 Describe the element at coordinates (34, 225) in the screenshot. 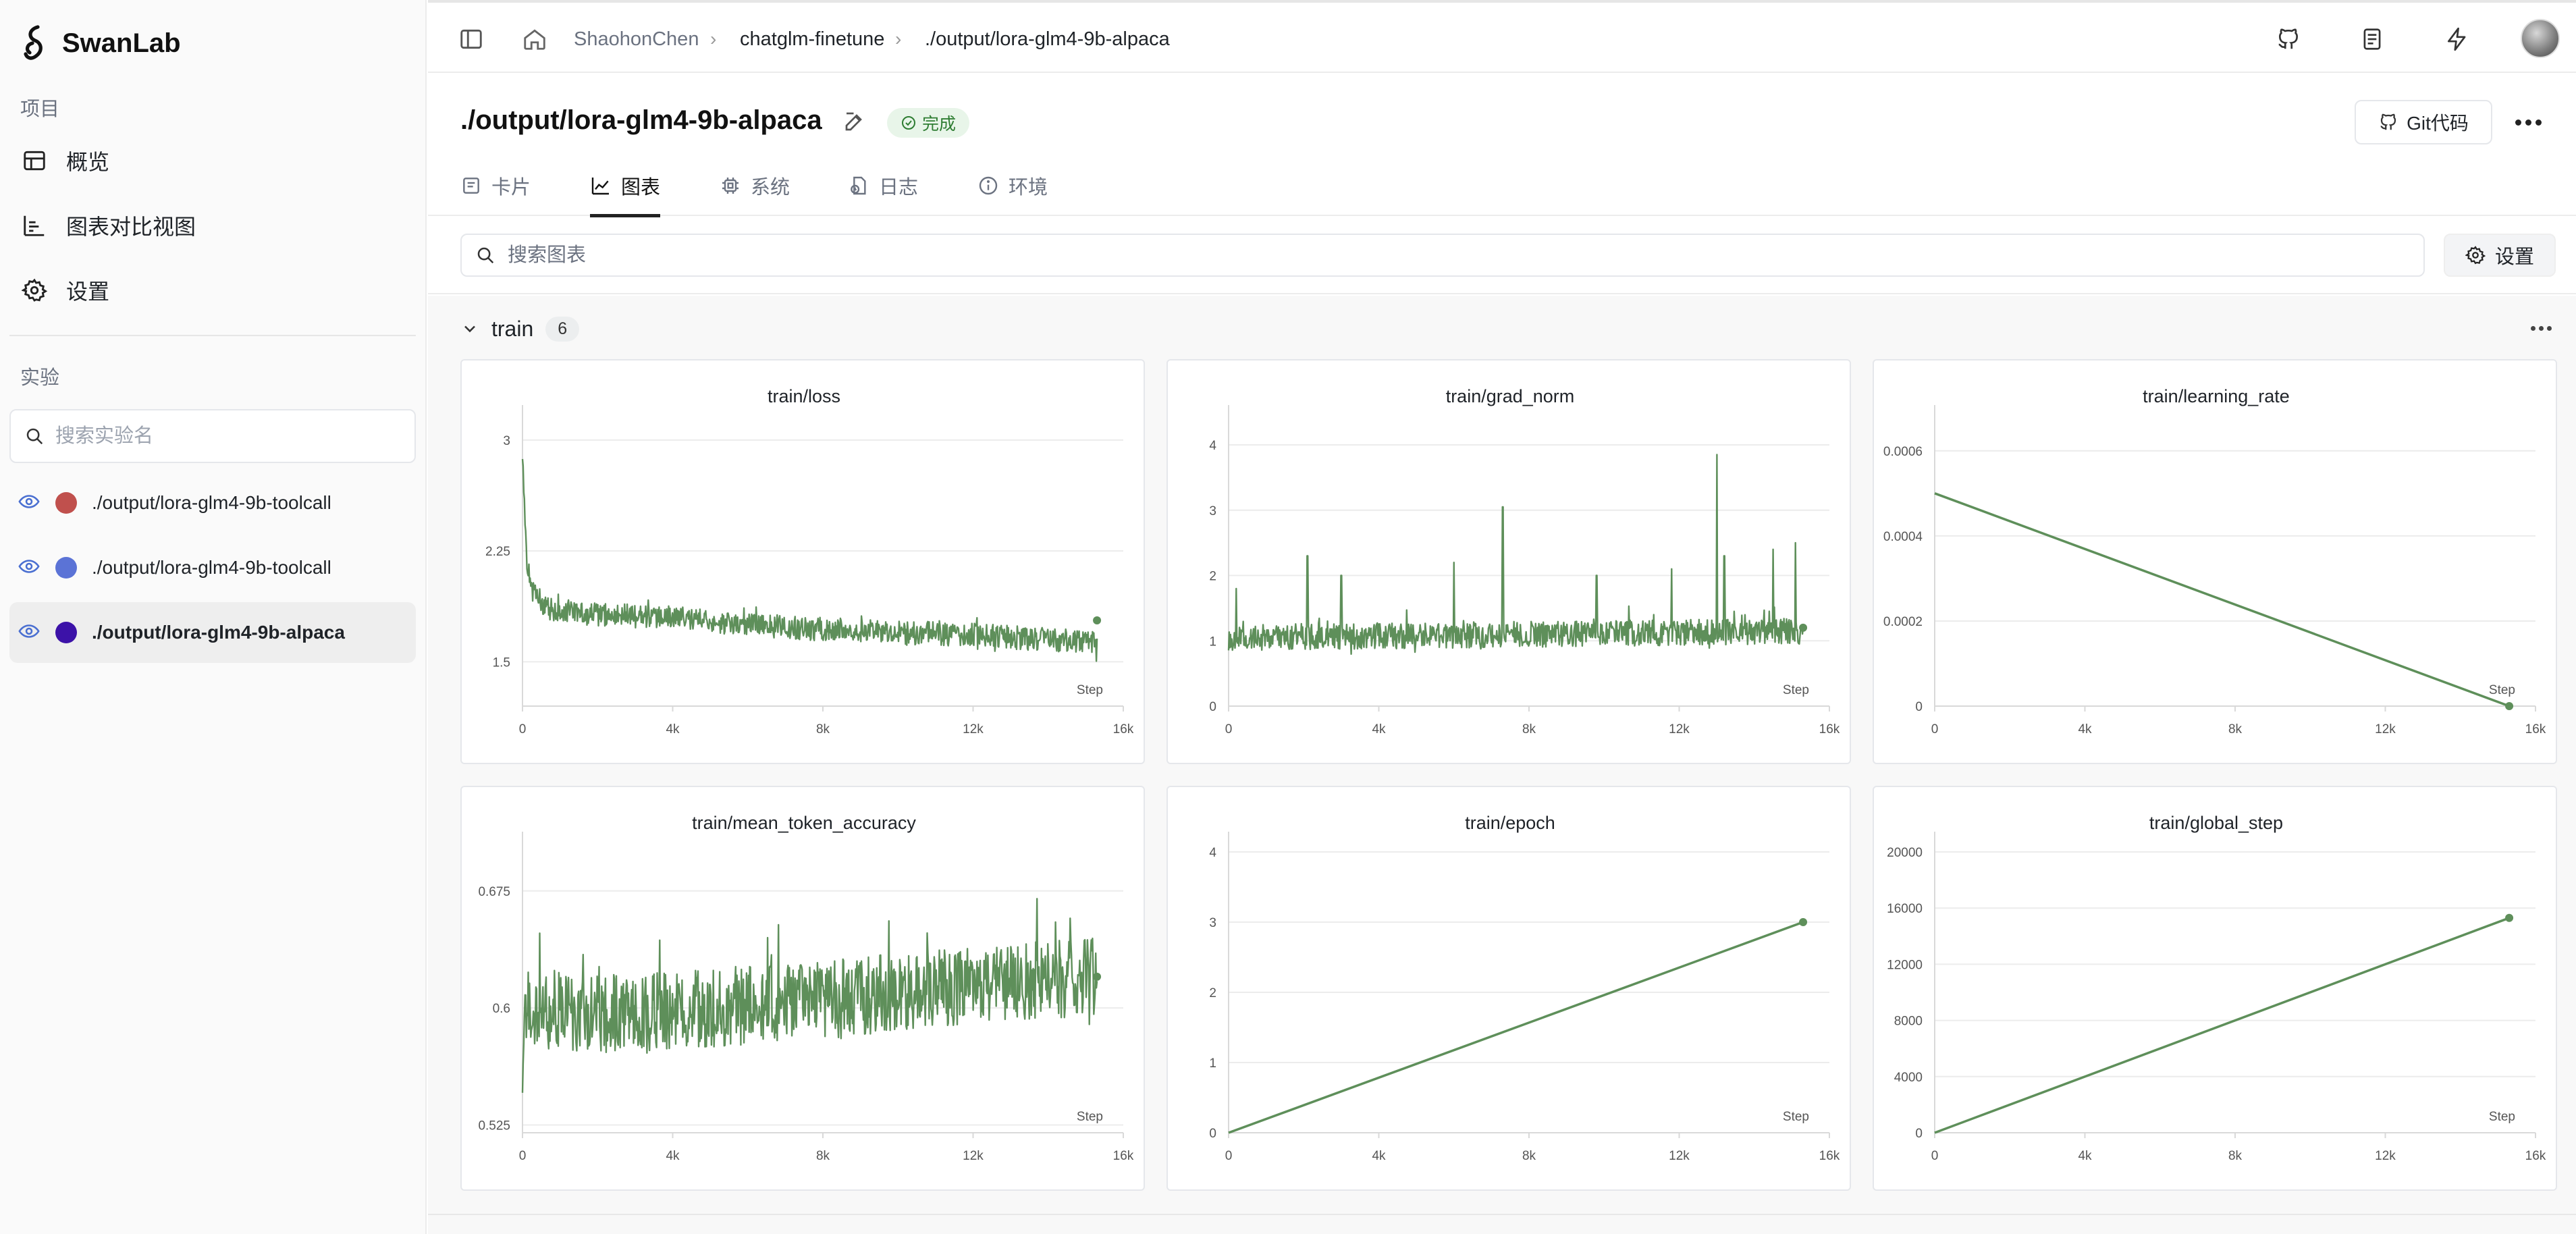

I see `bar-chart-icon` at that location.